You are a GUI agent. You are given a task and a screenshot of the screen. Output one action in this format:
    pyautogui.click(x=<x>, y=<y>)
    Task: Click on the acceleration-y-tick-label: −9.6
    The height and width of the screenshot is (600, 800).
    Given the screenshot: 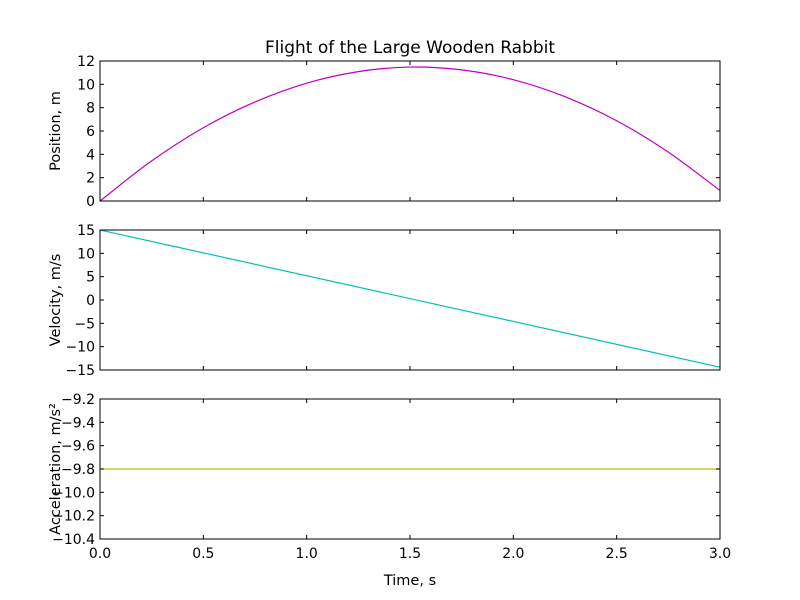 What is the action you would take?
    pyautogui.click(x=78, y=447)
    